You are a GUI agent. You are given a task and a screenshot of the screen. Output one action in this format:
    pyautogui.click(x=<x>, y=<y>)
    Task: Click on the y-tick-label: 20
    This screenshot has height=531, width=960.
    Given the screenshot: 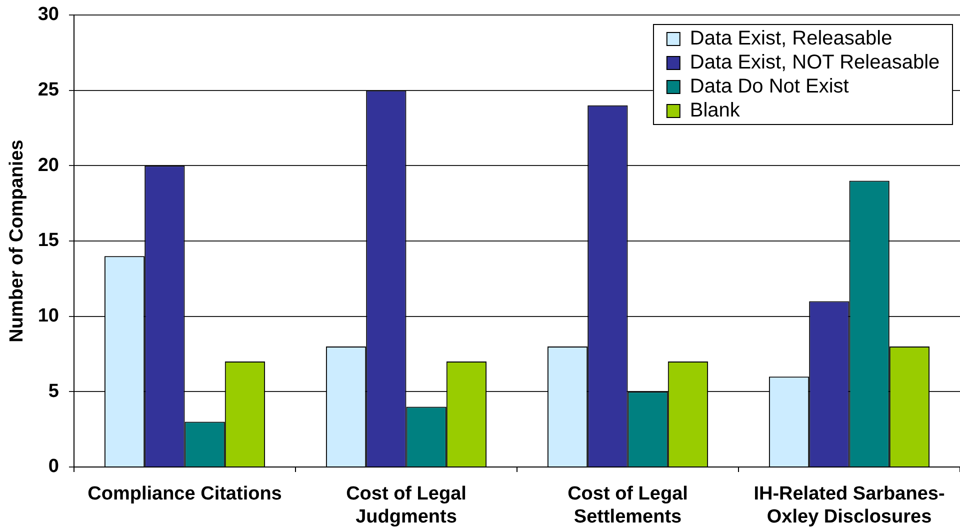 What is the action you would take?
    pyautogui.click(x=48, y=165)
    